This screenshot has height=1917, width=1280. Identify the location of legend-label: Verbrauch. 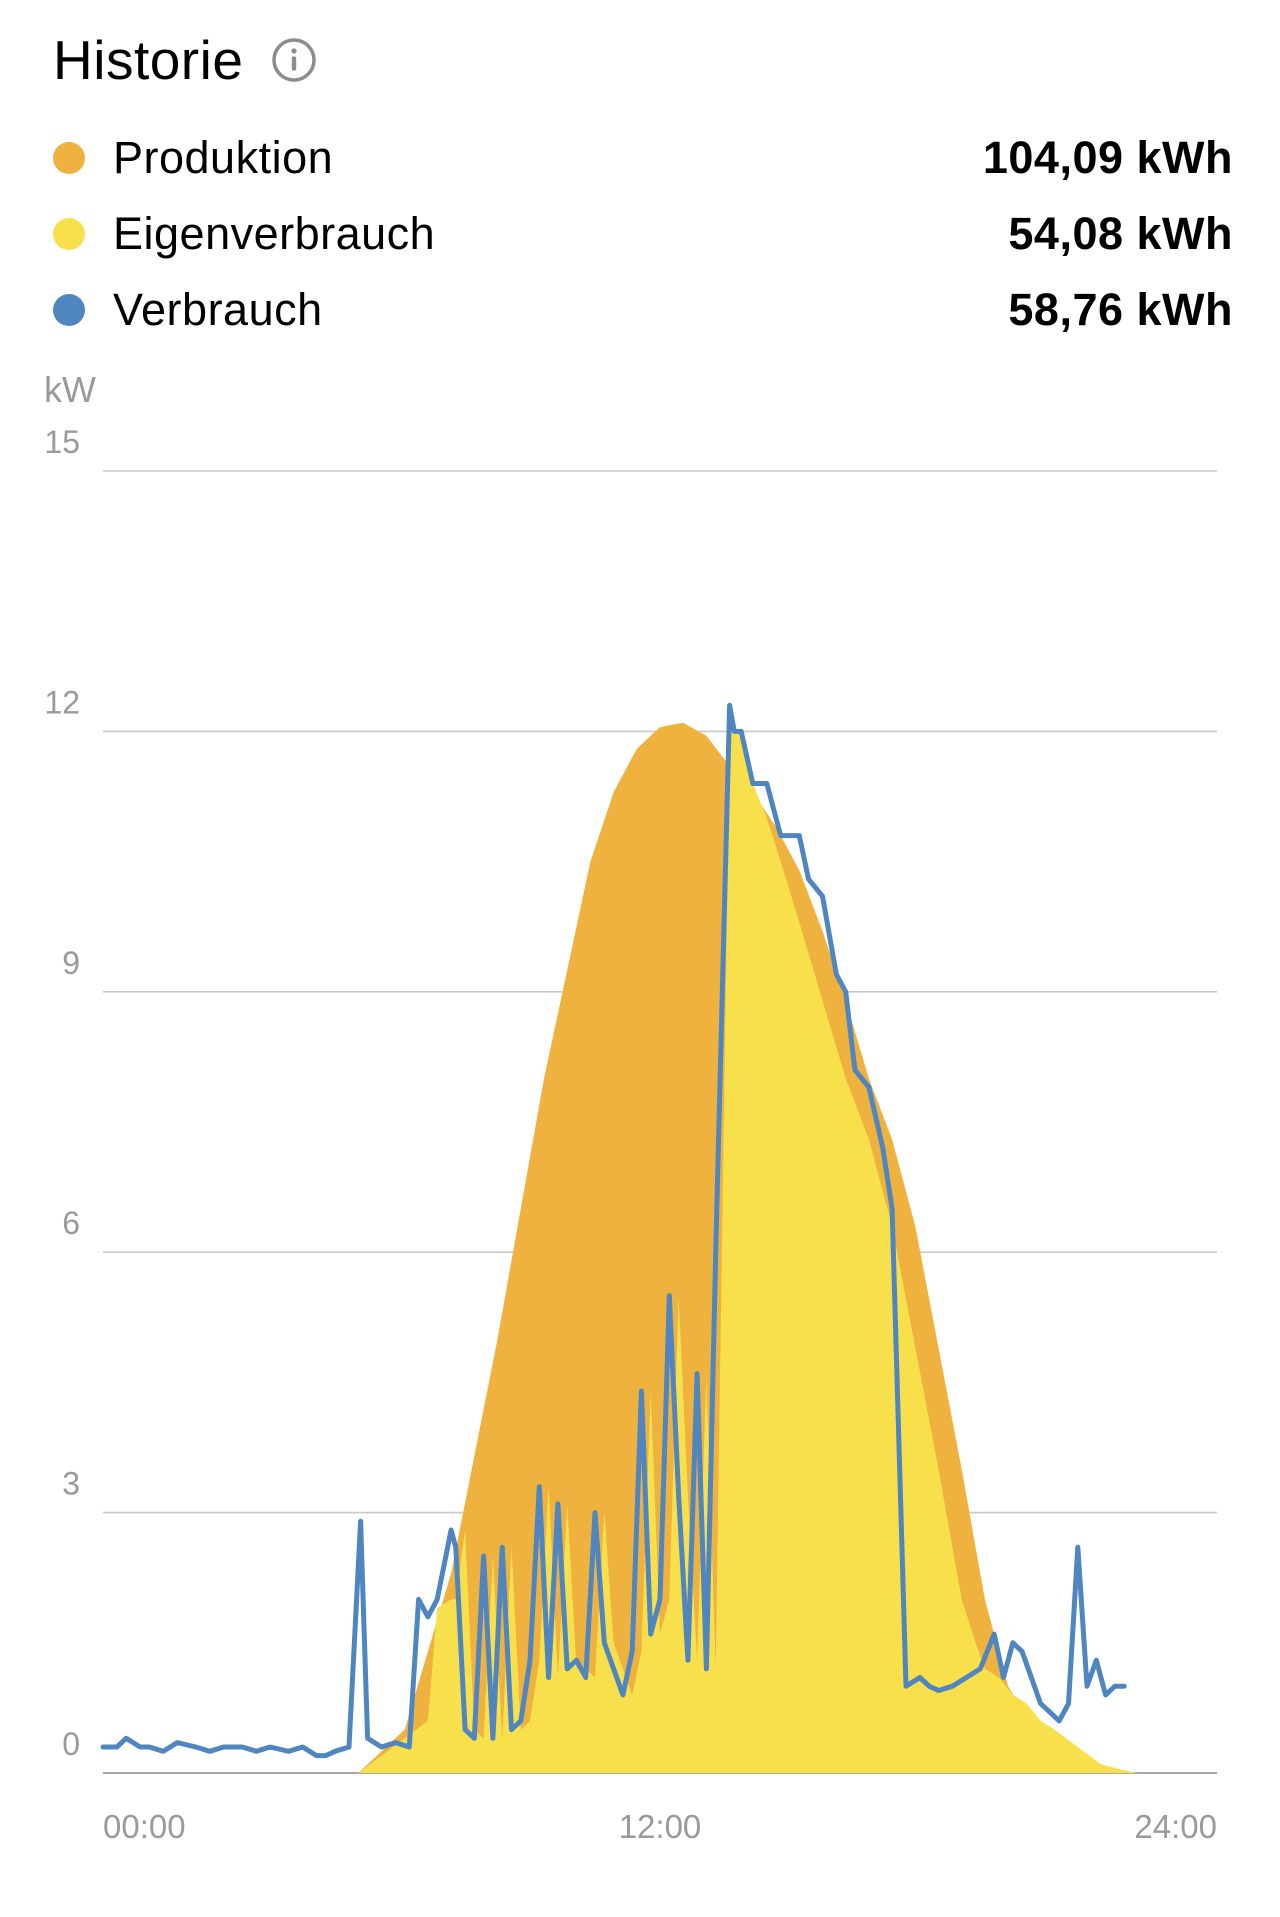
(218, 309).